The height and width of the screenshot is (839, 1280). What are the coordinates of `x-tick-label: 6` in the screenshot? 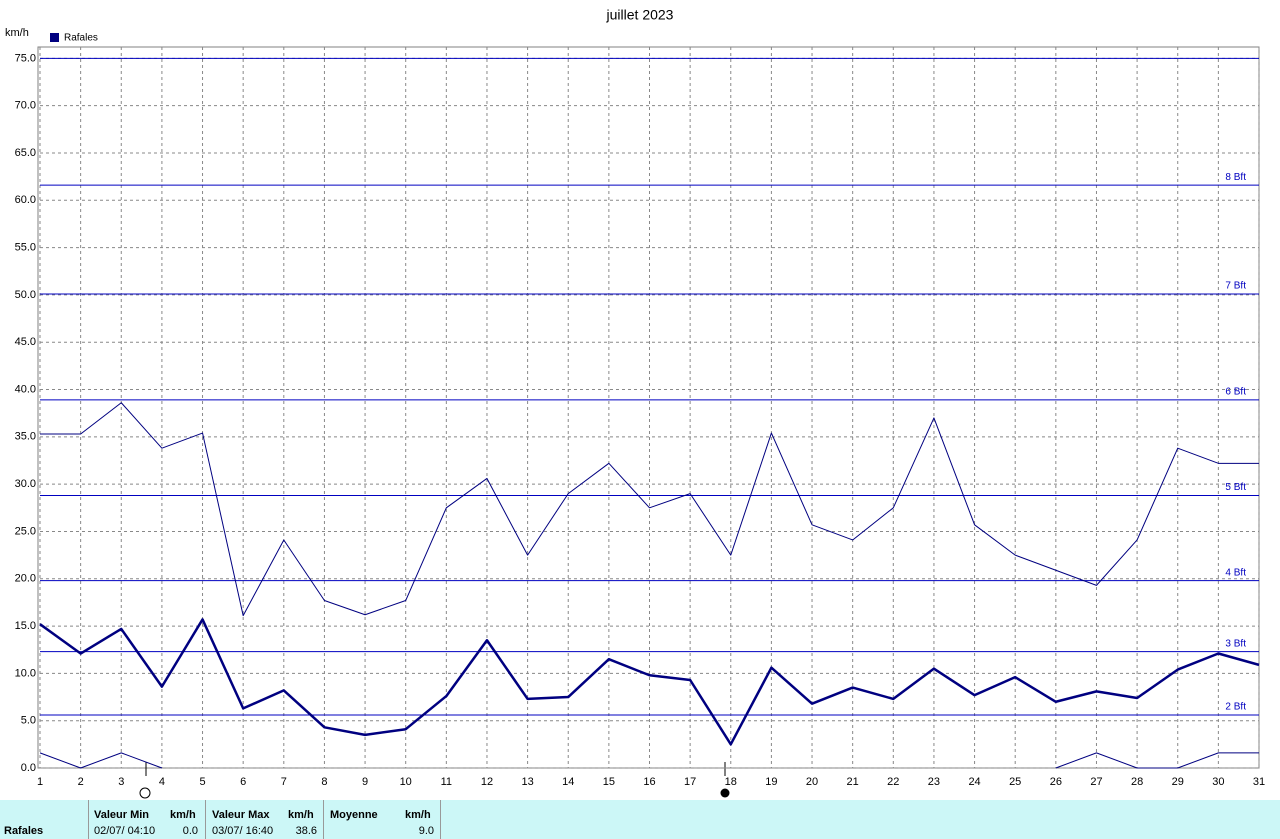 It's located at (243, 782).